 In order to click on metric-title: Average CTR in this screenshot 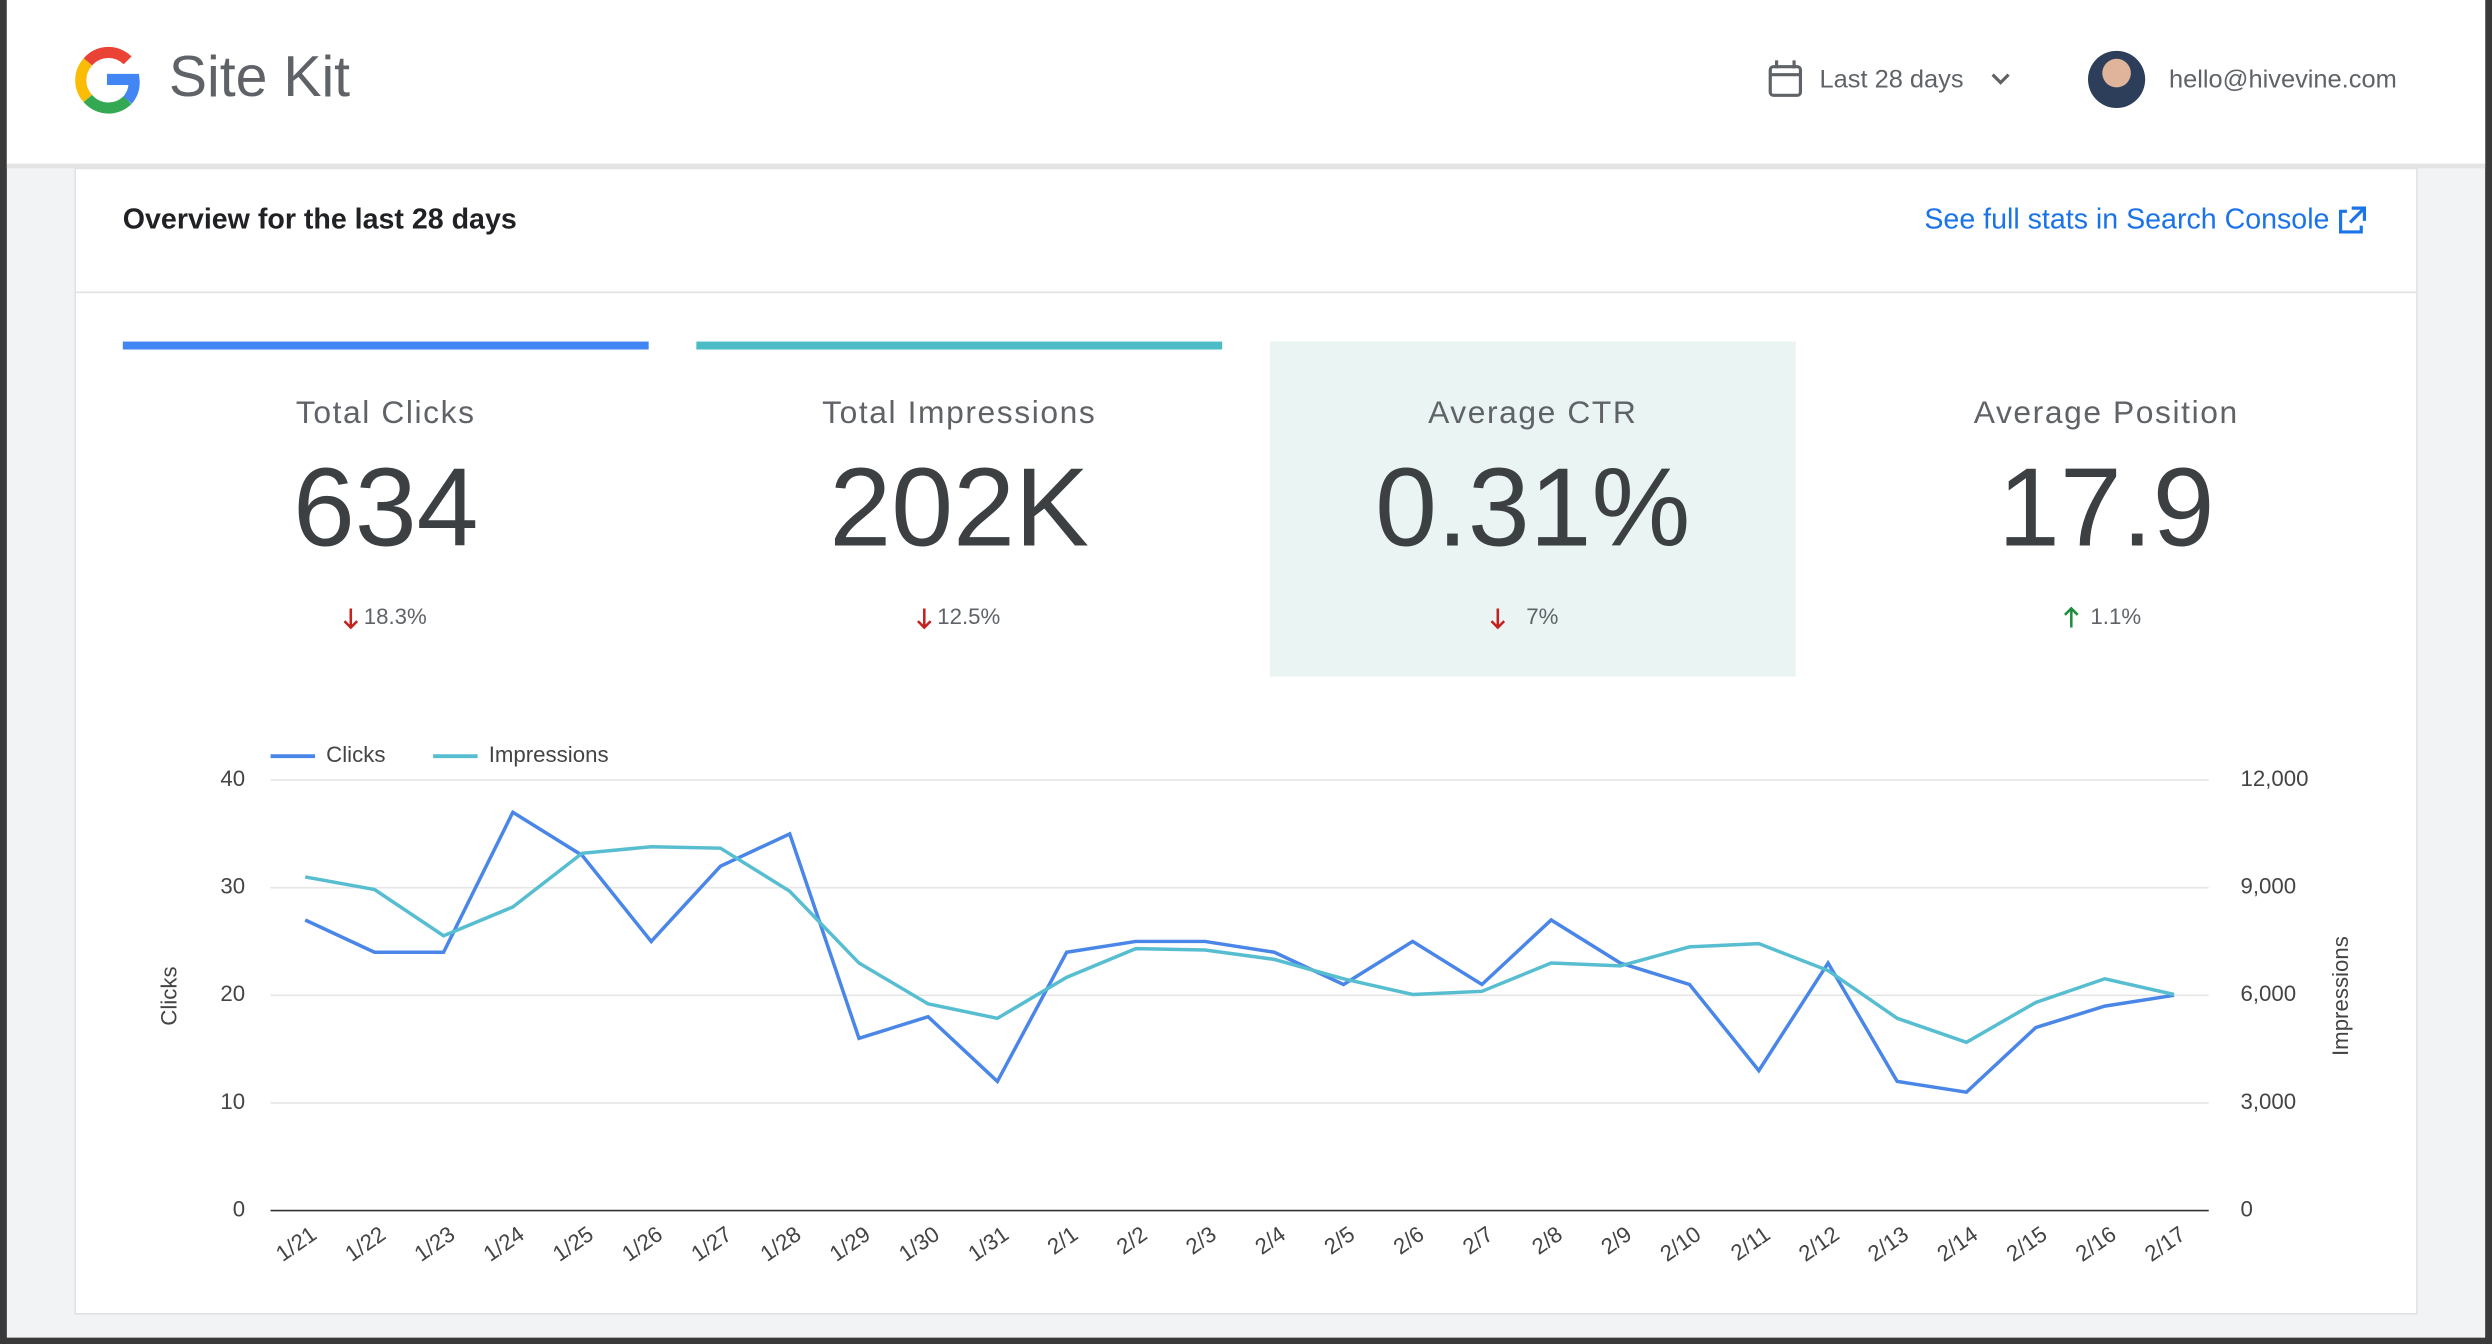, I will do `click(1532, 412)`.